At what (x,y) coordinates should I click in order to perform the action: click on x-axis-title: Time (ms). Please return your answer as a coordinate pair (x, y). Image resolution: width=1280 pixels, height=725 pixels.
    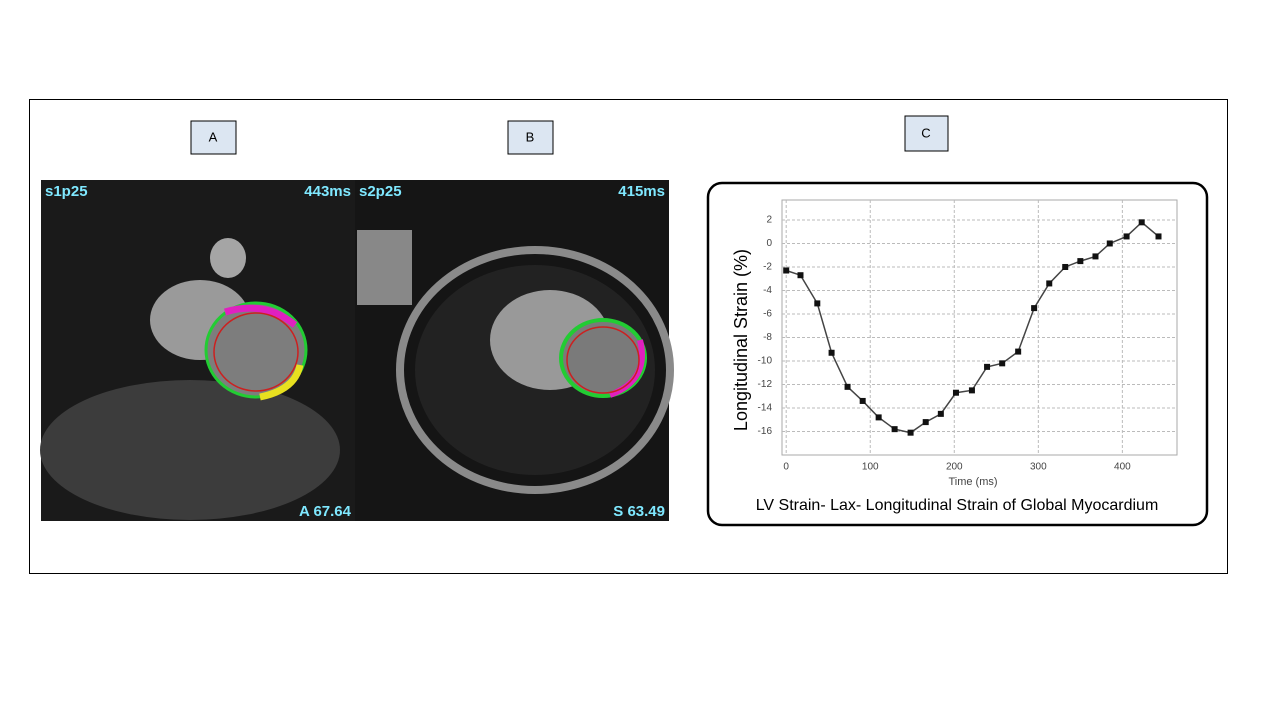
    Looking at the image, I should click on (972, 482).